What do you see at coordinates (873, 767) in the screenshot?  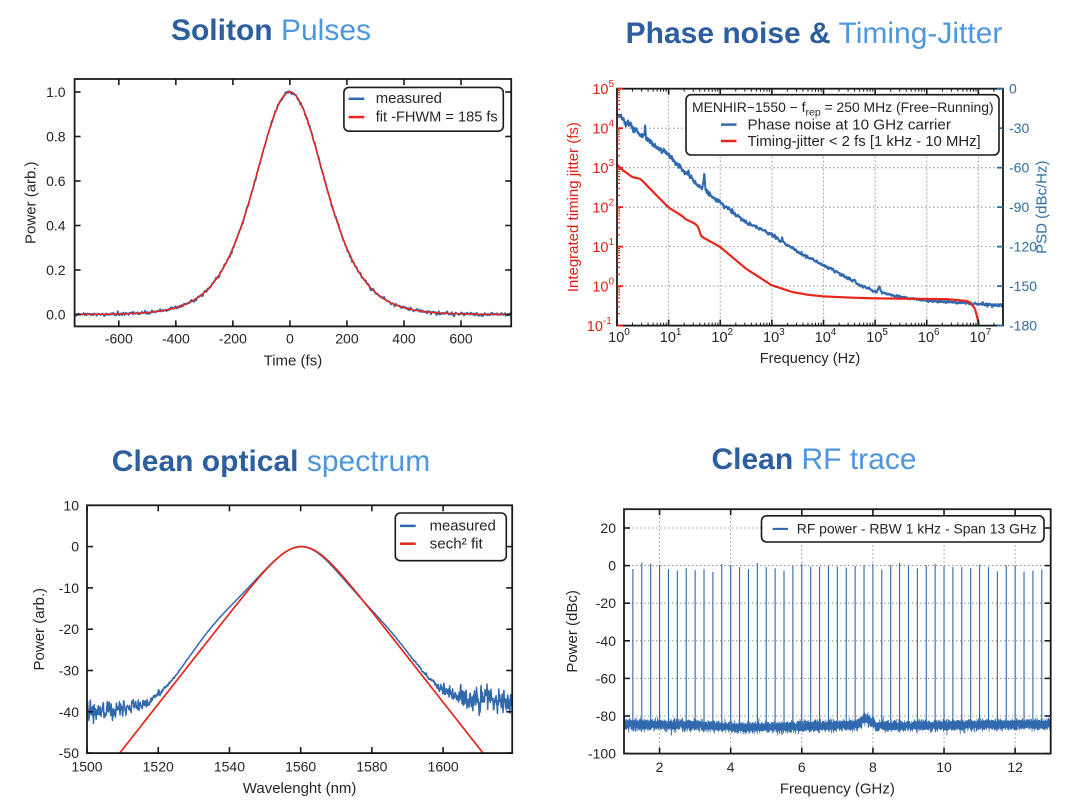 I see `svg-text: 8` at bounding box center [873, 767].